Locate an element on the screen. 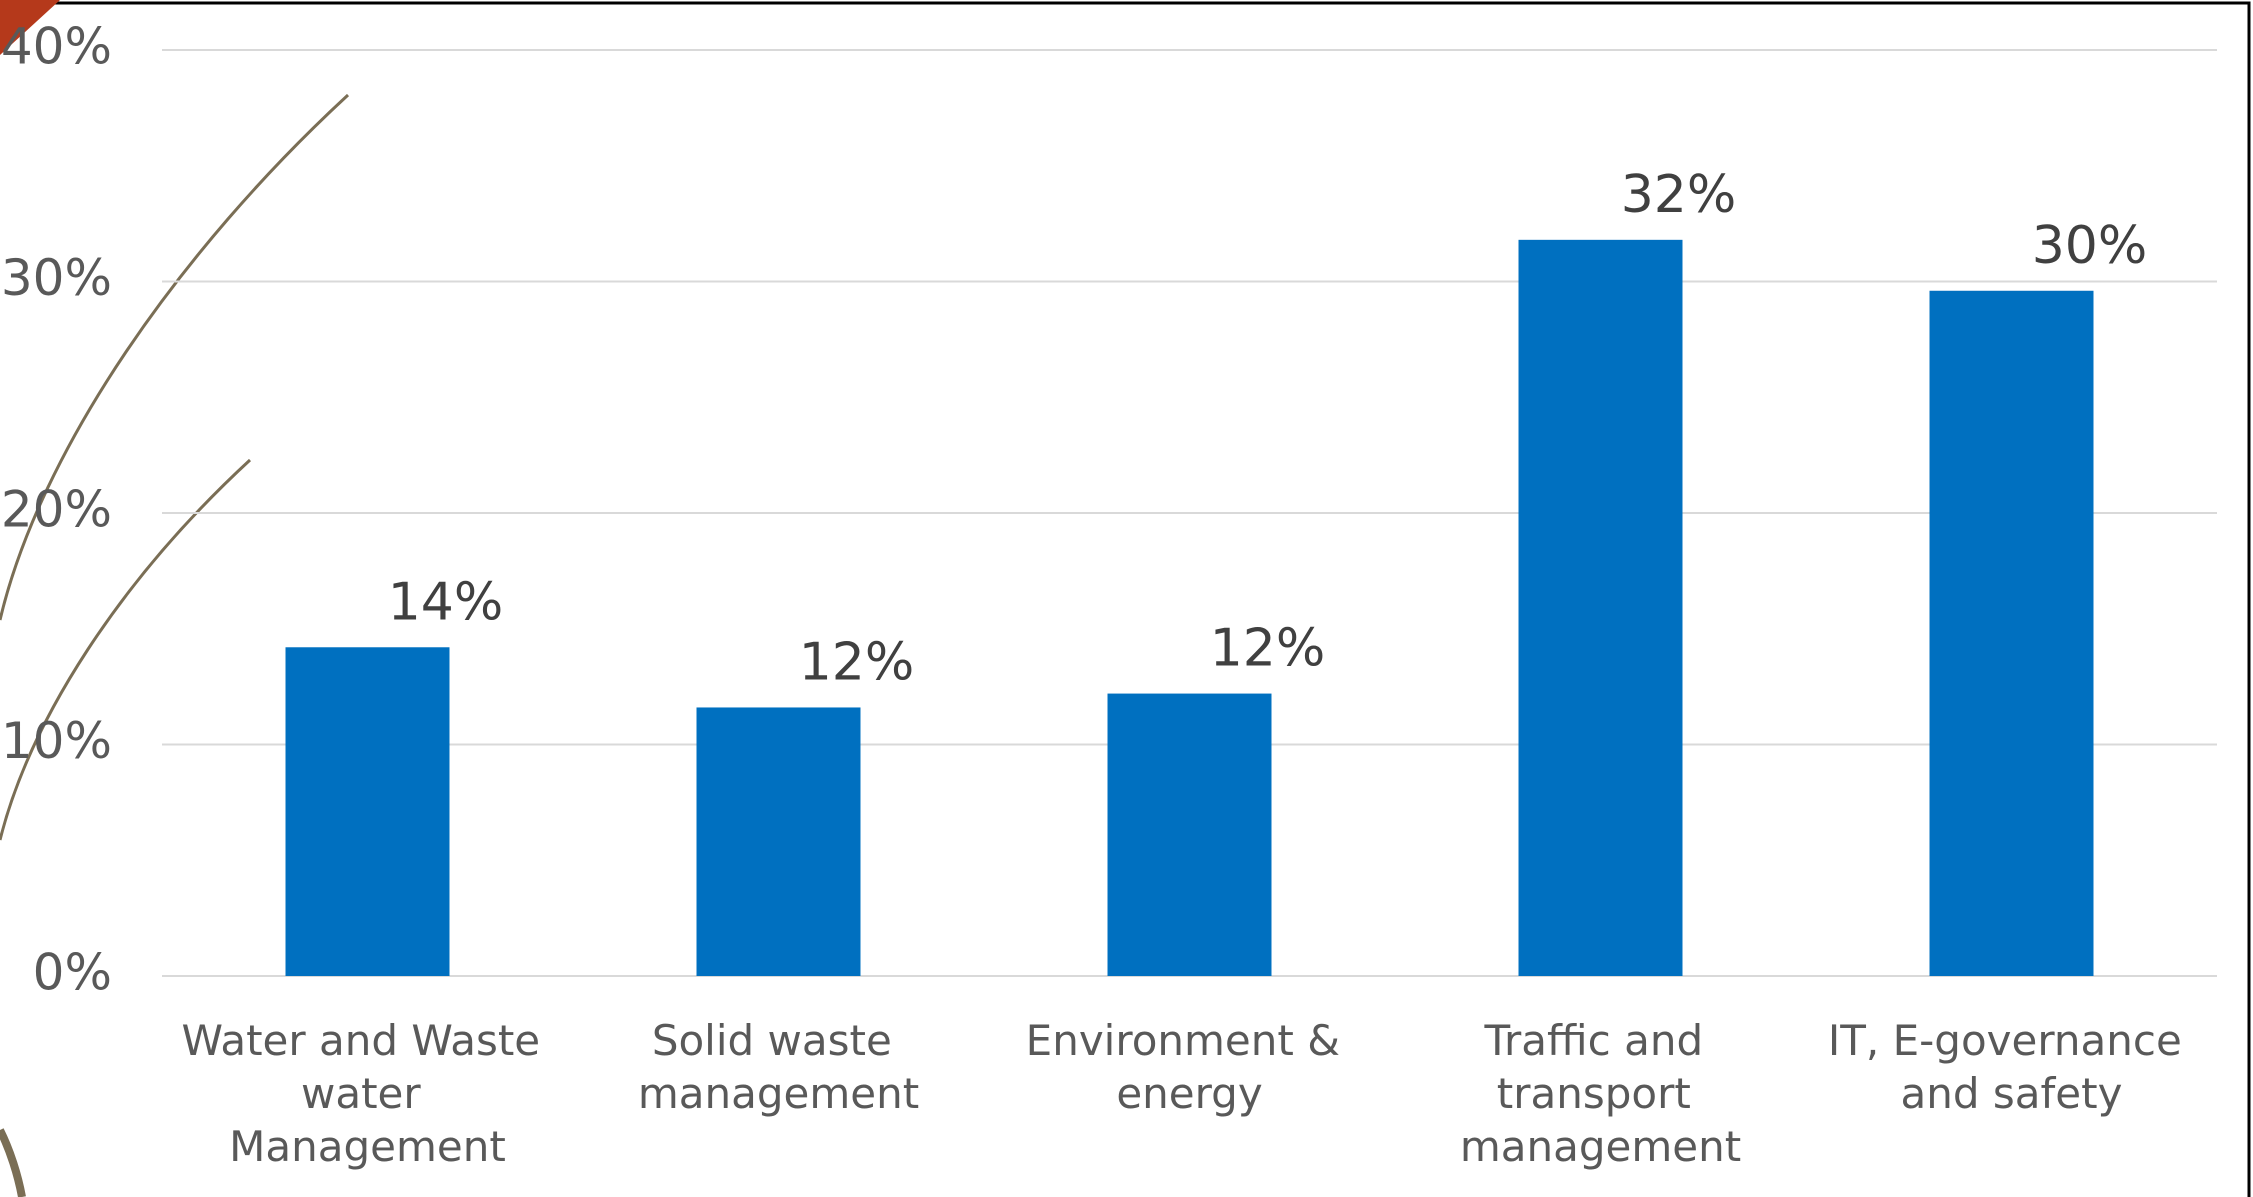  x-tick-label: Solid waste management is located at coordinates (778, 1067).